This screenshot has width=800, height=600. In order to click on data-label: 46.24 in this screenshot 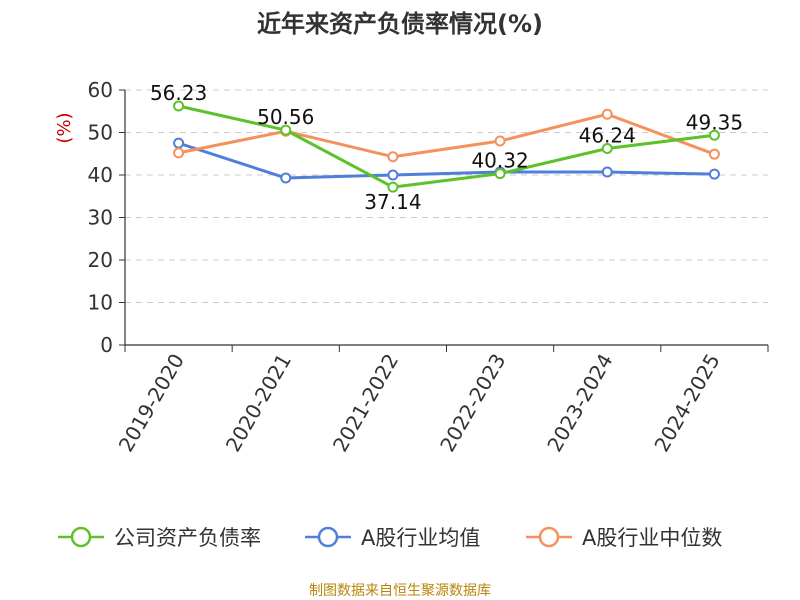, I will do `click(607, 135)`.